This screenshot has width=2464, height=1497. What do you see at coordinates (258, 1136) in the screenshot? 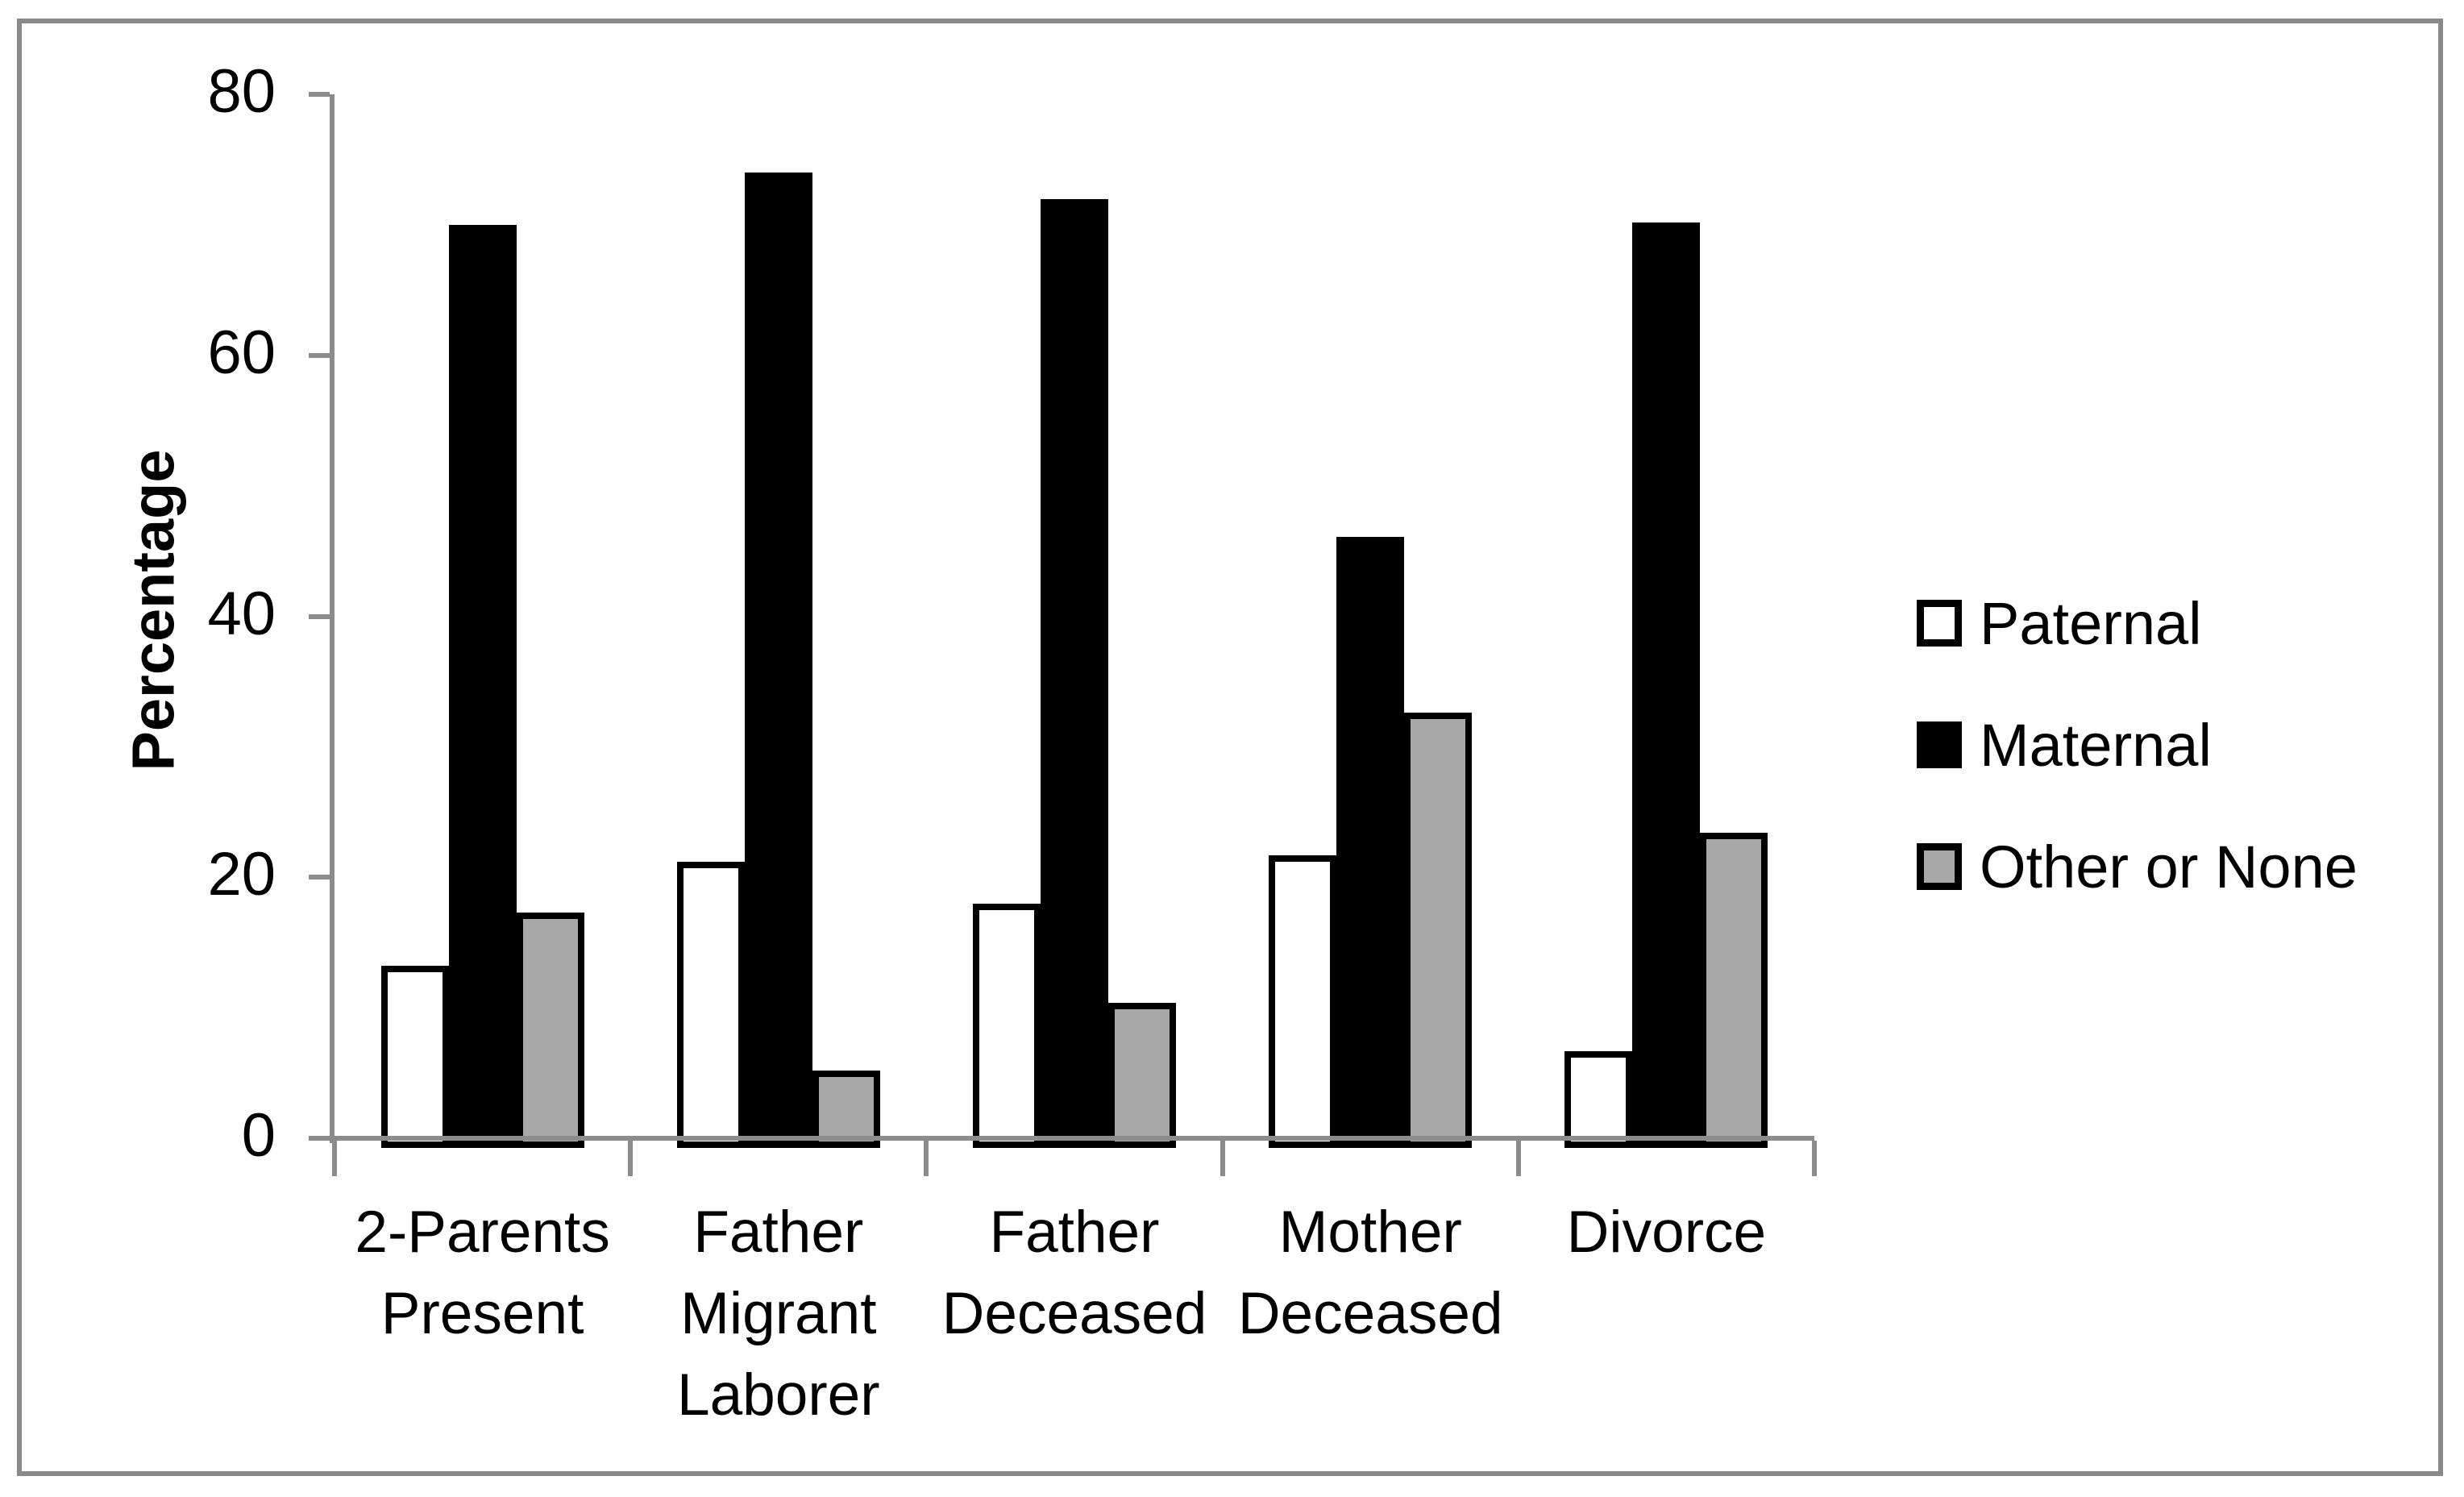
I see `y-tick-label: 0` at bounding box center [258, 1136].